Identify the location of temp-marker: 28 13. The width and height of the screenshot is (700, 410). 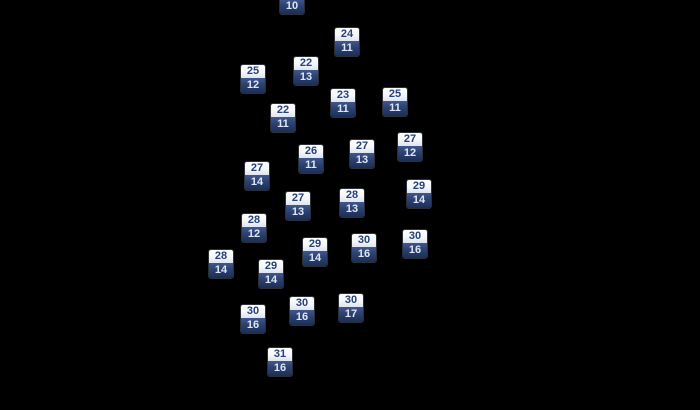
(352, 203).